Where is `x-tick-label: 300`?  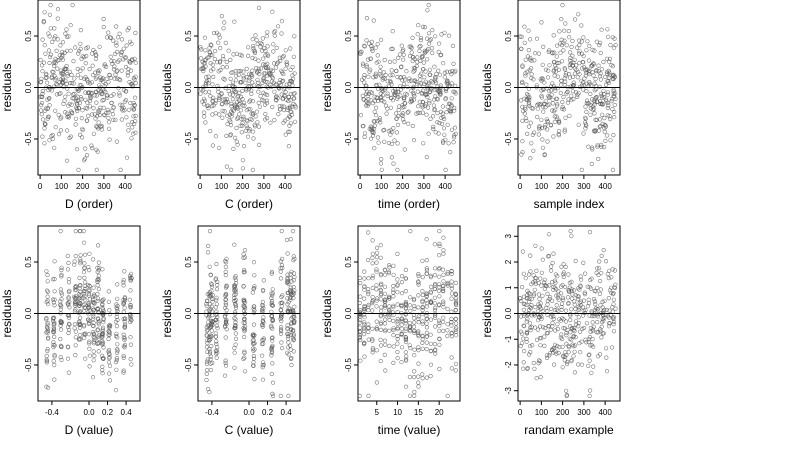 x-tick-label: 300 is located at coordinates (264, 186).